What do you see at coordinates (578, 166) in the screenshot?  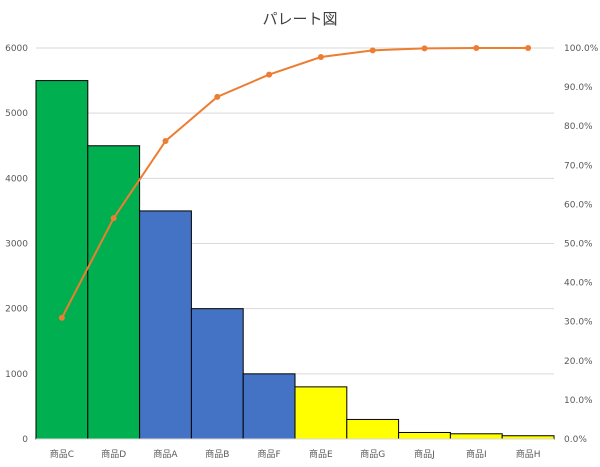 I see `y-right-tick-label: 70.0%` at bounding box center [578, 166].